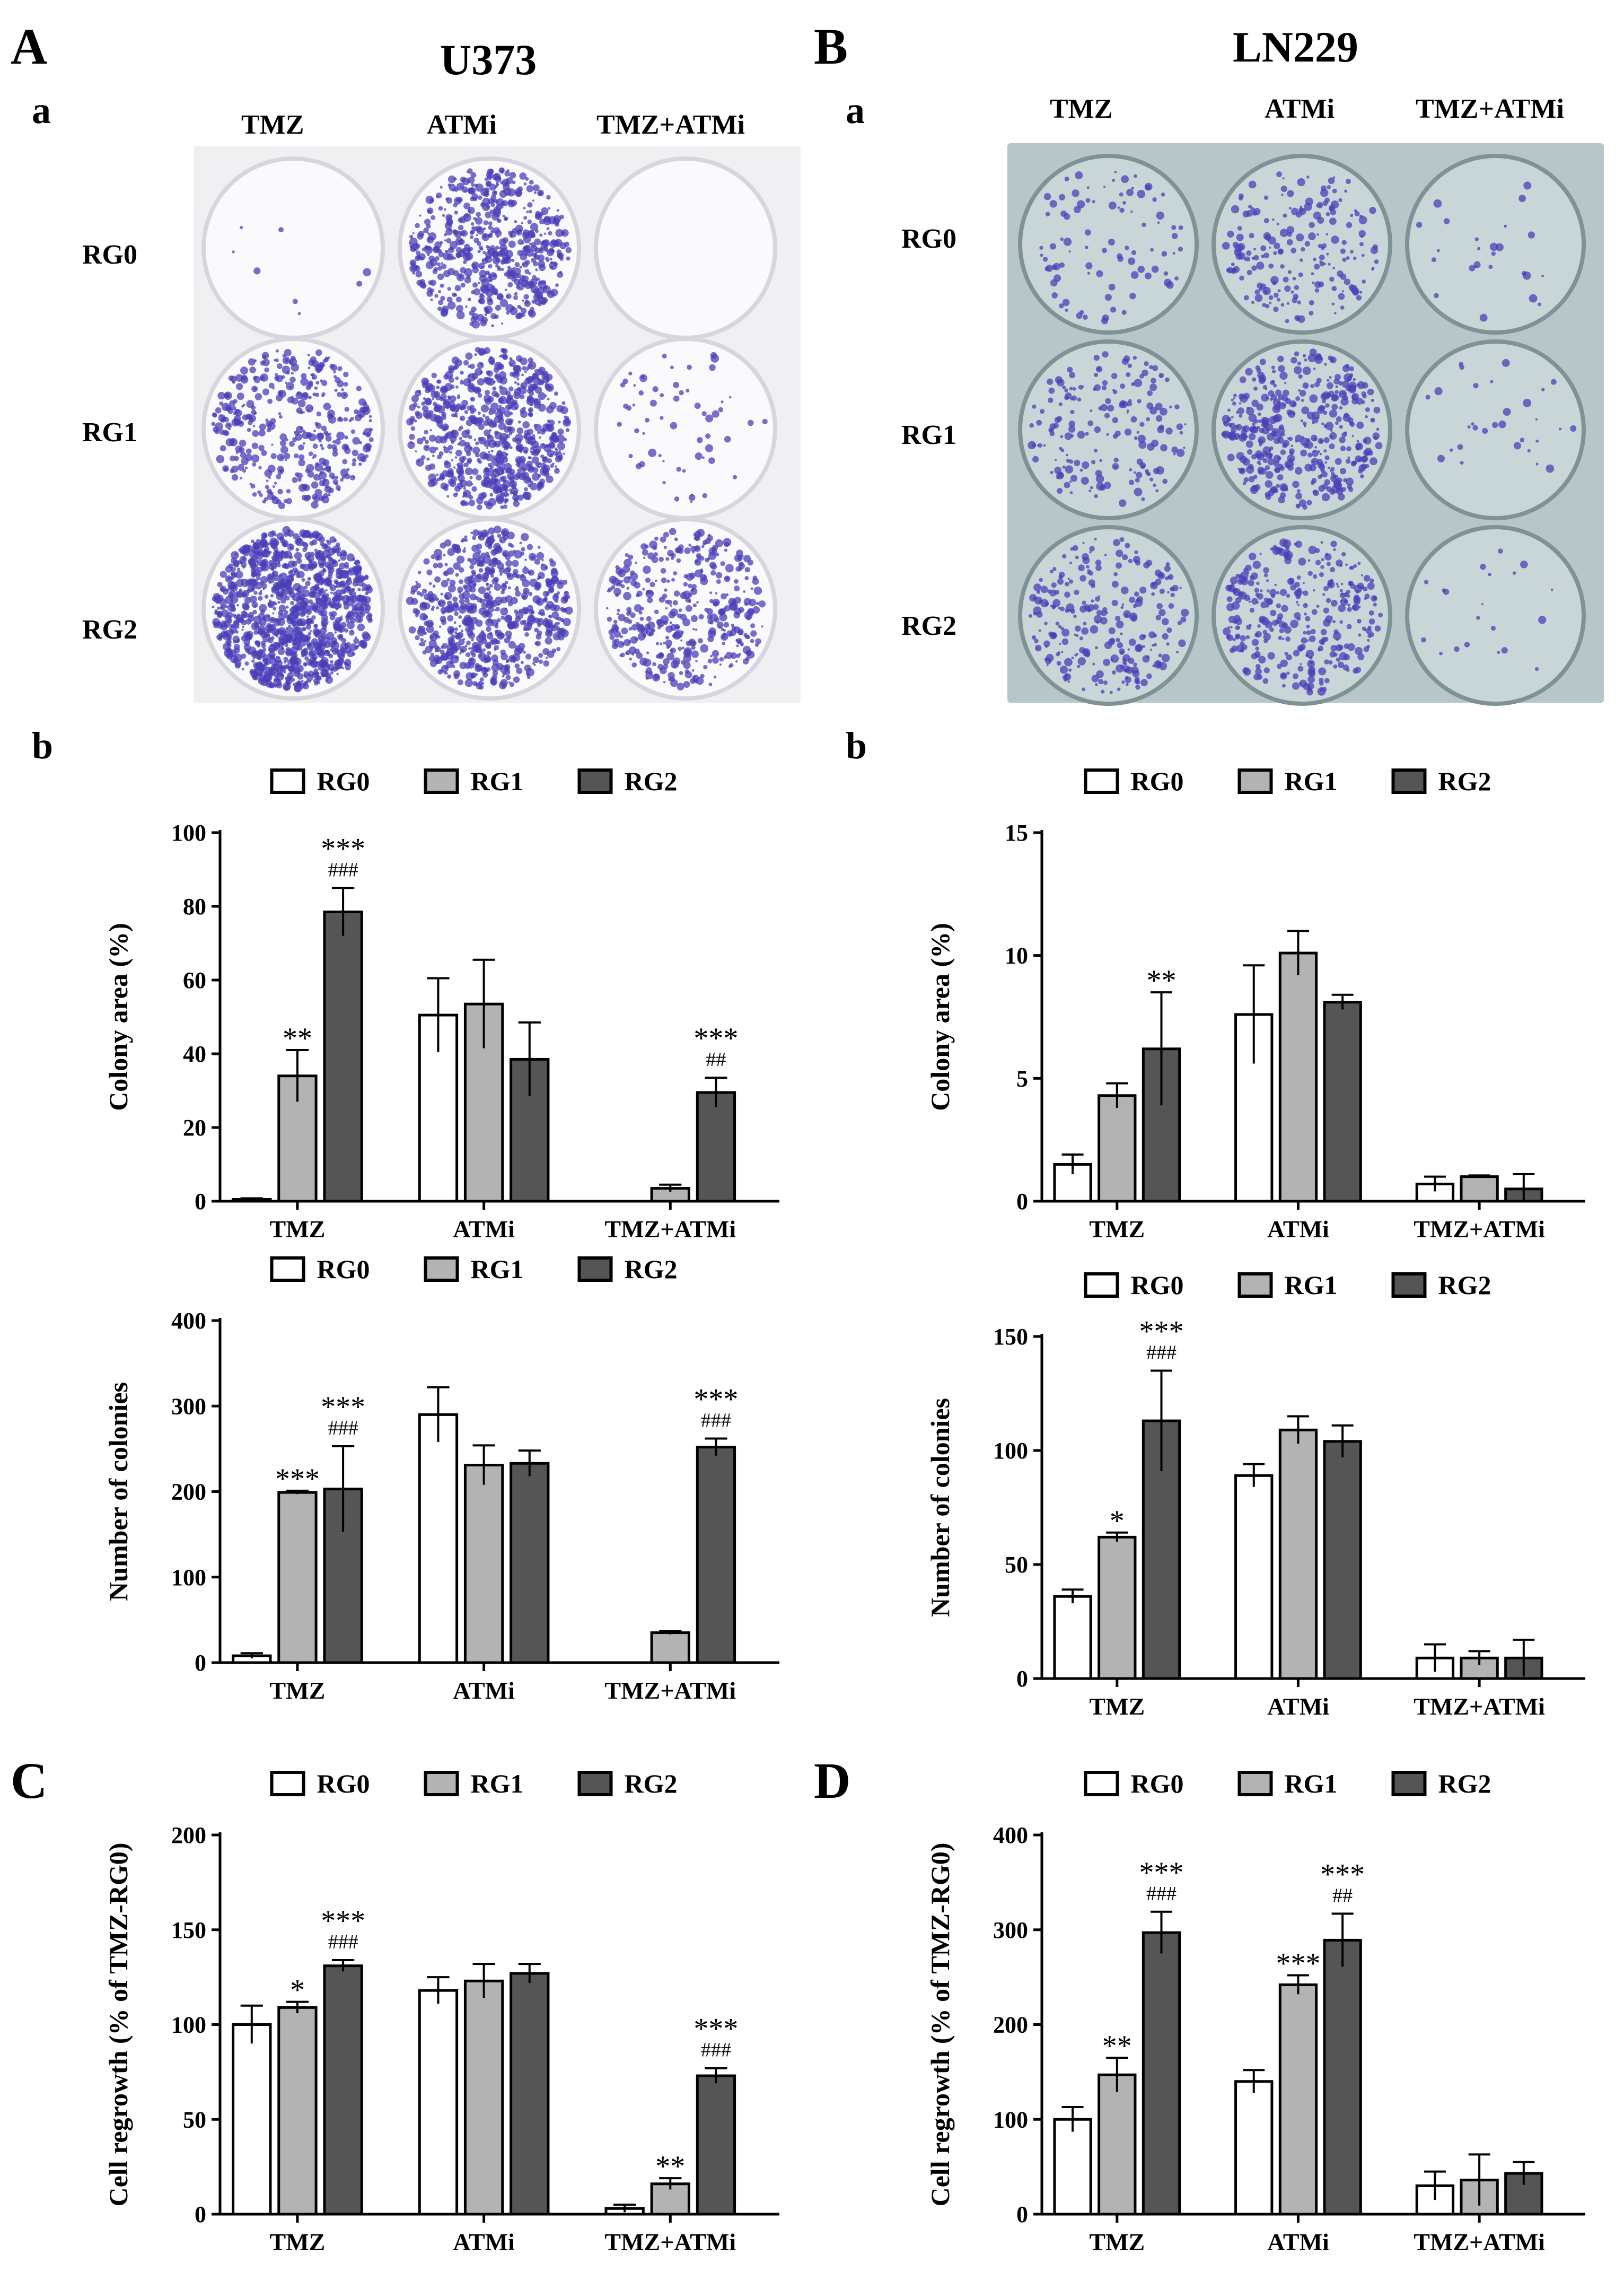  What do you see at coordinates (685, 248) in the screenshot?
I see `petri-dish` at bounding box center [685, 248].